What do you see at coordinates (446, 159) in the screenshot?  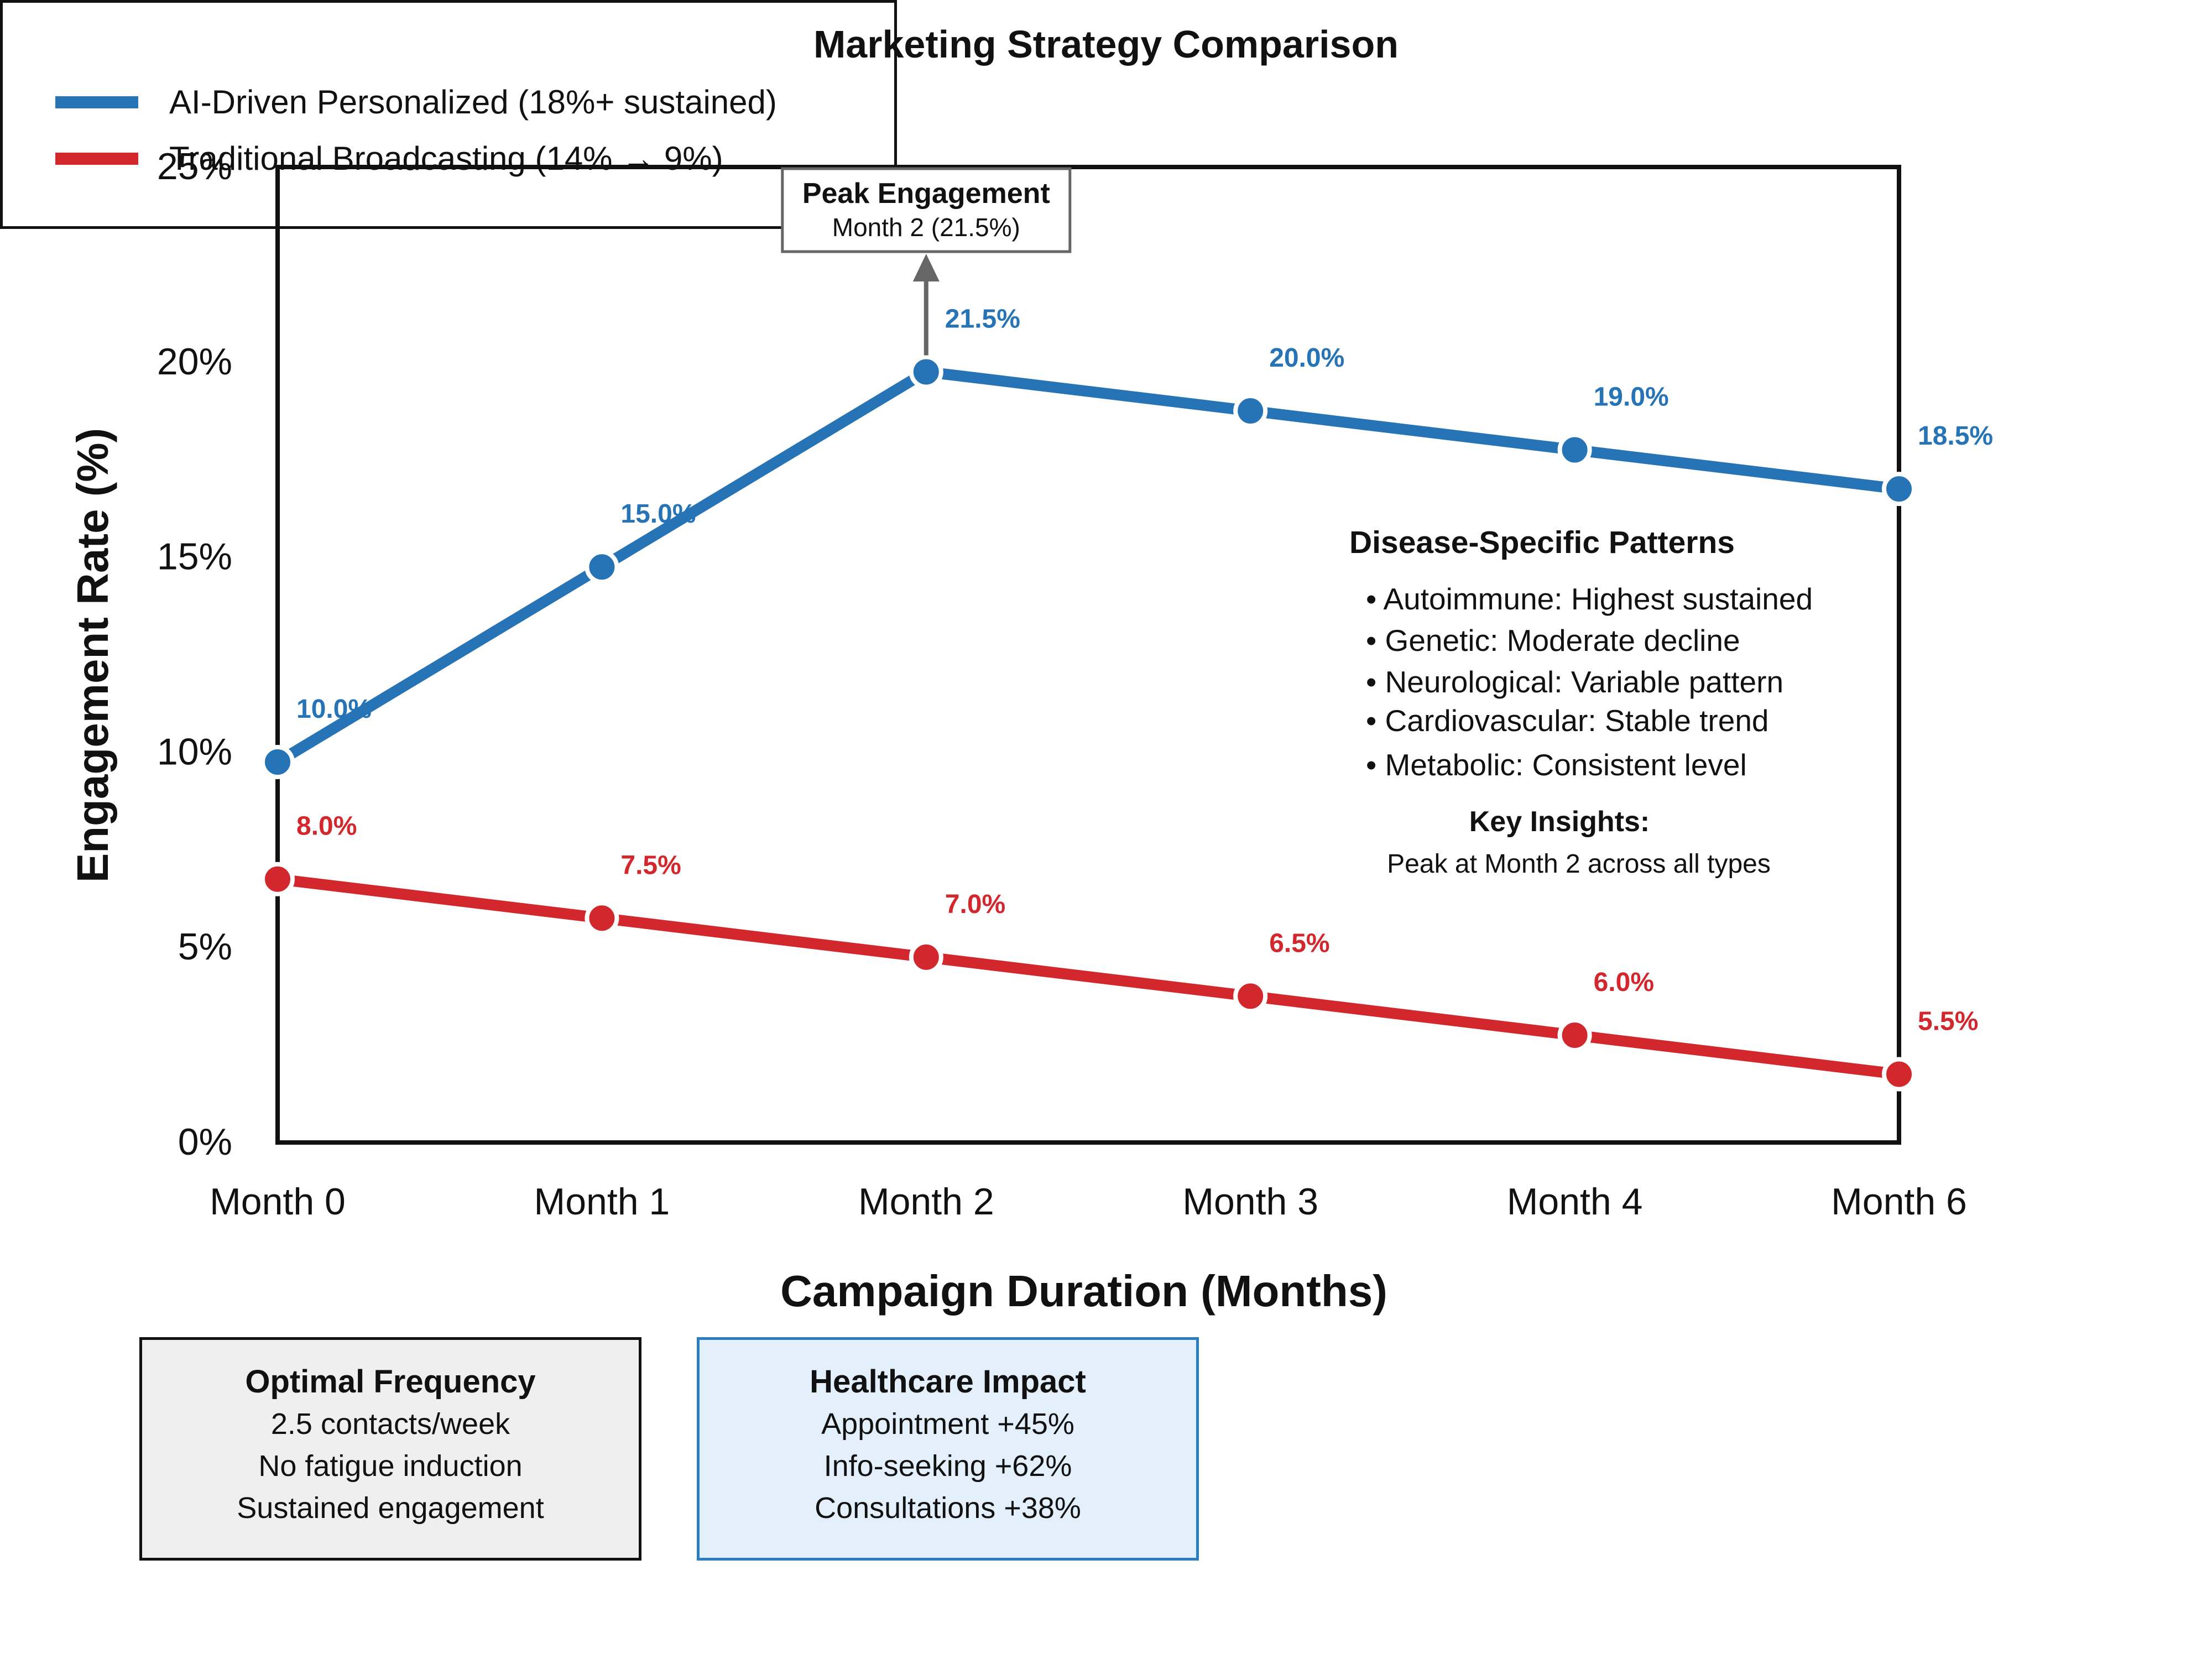 I see `legend-label-traditional: Traditional Broadcasting (14% → 9%)` at bounding box center [446, 159].